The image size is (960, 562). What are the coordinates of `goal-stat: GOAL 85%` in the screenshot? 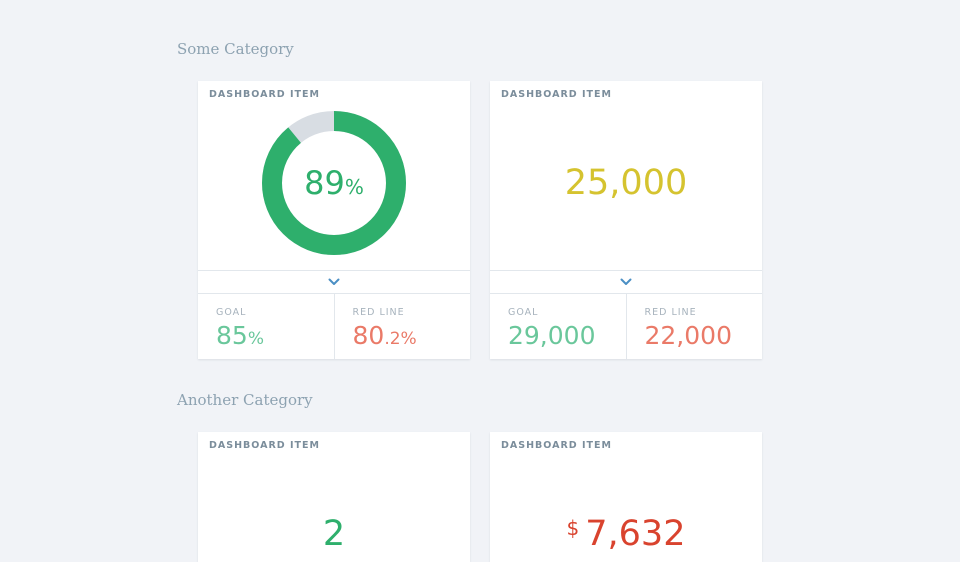 It's located at (266, 326).